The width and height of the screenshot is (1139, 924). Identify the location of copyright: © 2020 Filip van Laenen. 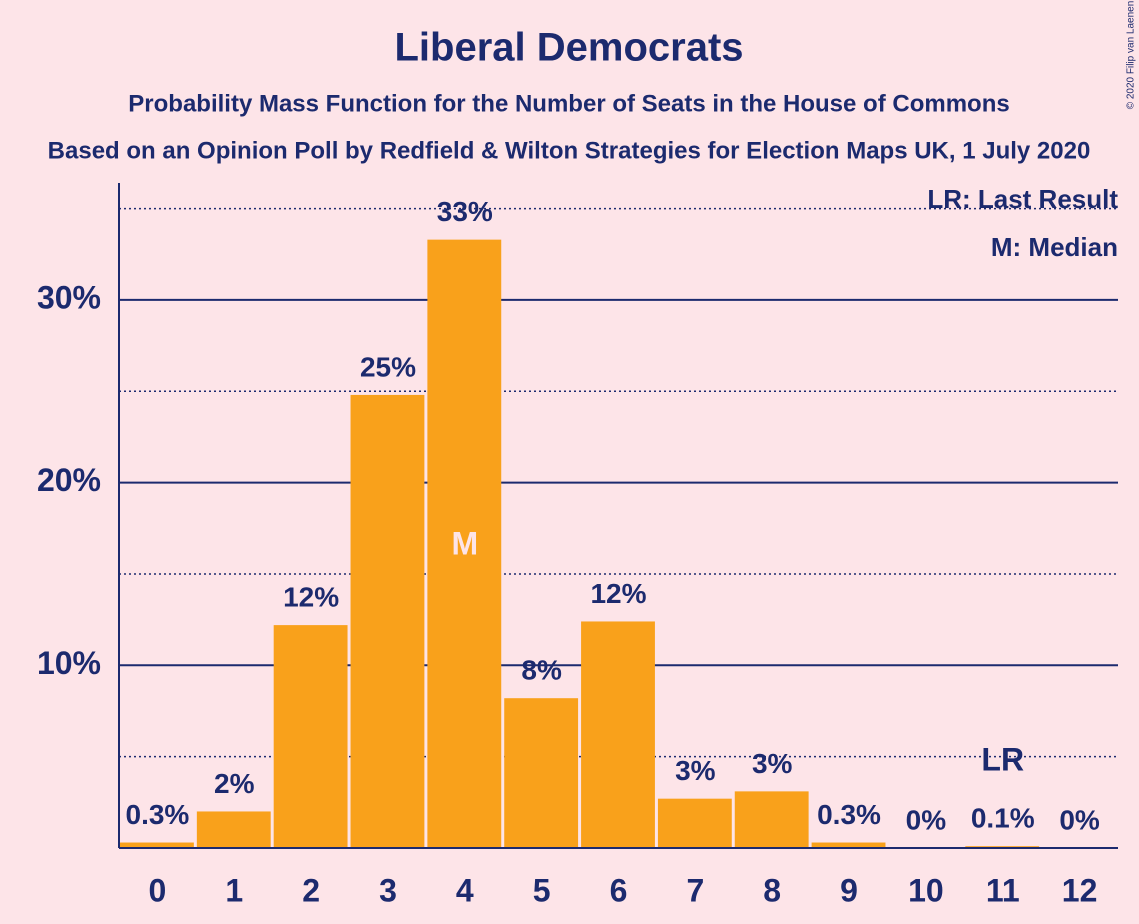
(1131, 55).